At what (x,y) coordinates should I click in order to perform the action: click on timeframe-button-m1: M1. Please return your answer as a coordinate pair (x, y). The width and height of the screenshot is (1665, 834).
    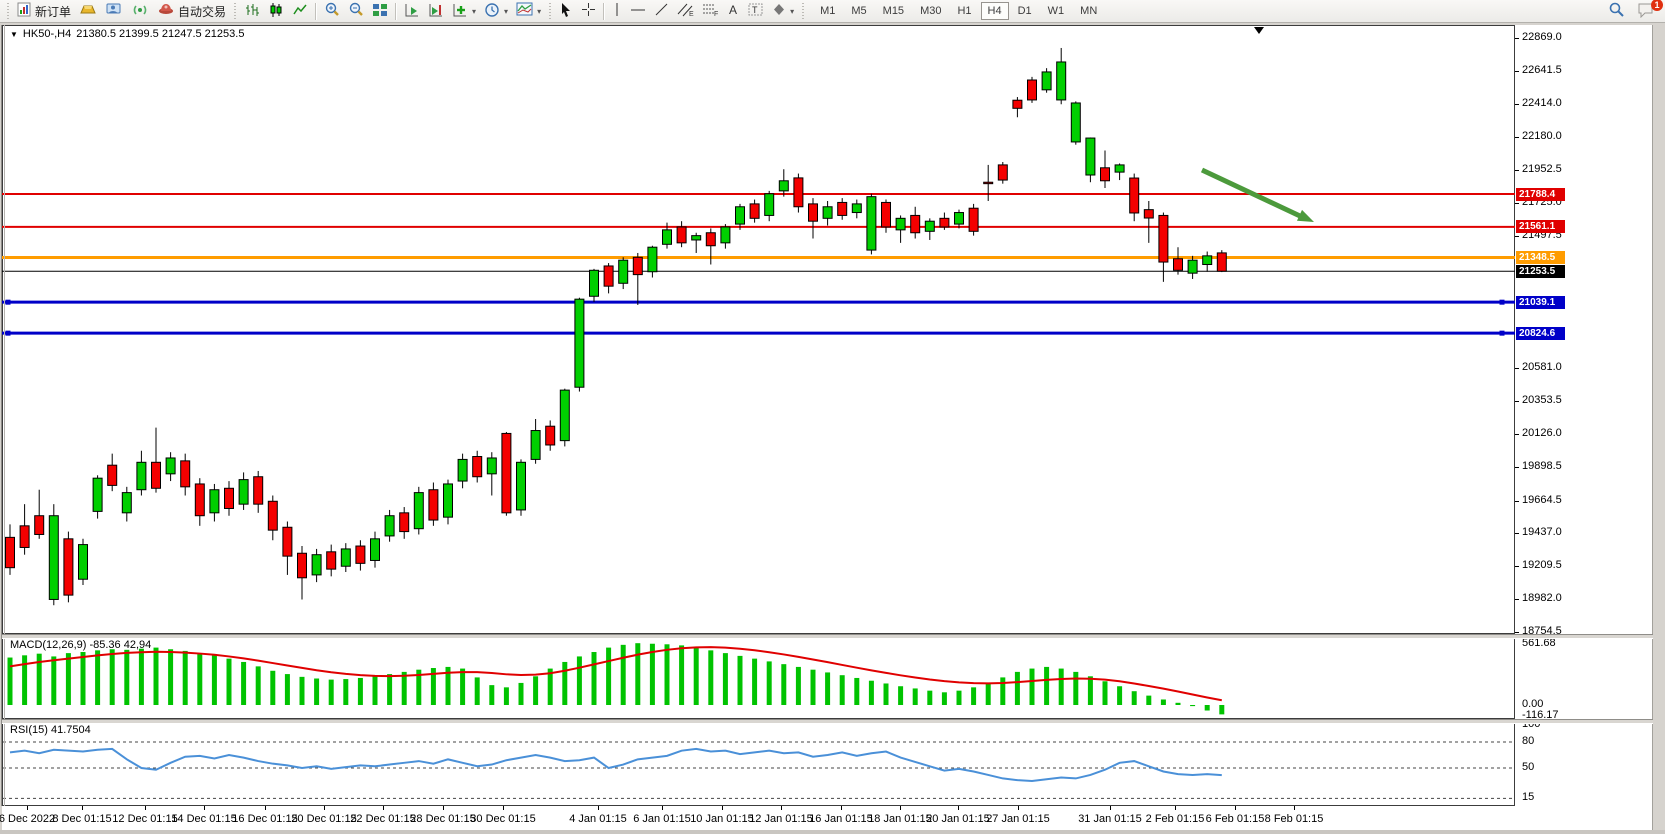
    Looking at the image, I should click on (828, 11).